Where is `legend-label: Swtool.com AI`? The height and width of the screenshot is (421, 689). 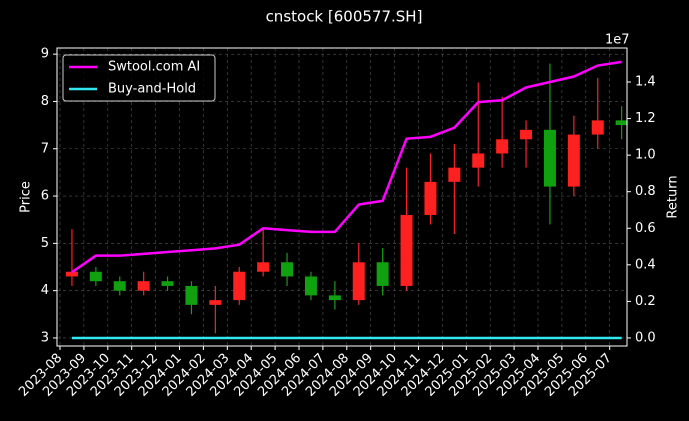 legend-label: Swtool.com AI is located at coordinates (154, 67).